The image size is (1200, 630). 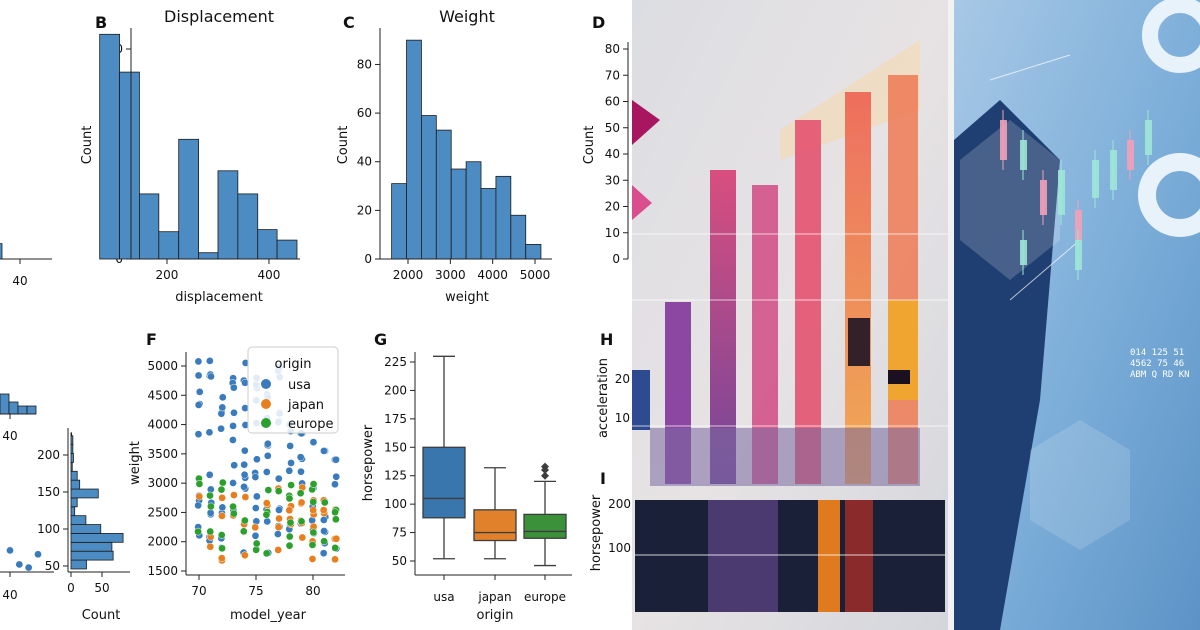 What do you see at coordinates (311, 424) in the screenshot?
I see `f-legend-label-europe: europe` at bounding box center [311, 424].